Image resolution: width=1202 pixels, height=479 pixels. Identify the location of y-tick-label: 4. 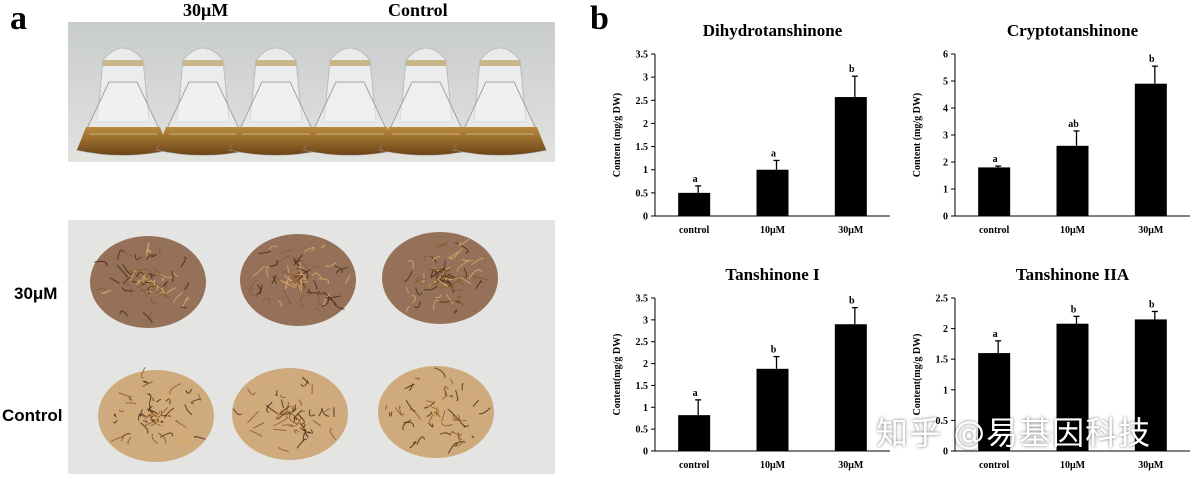
(945, 109).